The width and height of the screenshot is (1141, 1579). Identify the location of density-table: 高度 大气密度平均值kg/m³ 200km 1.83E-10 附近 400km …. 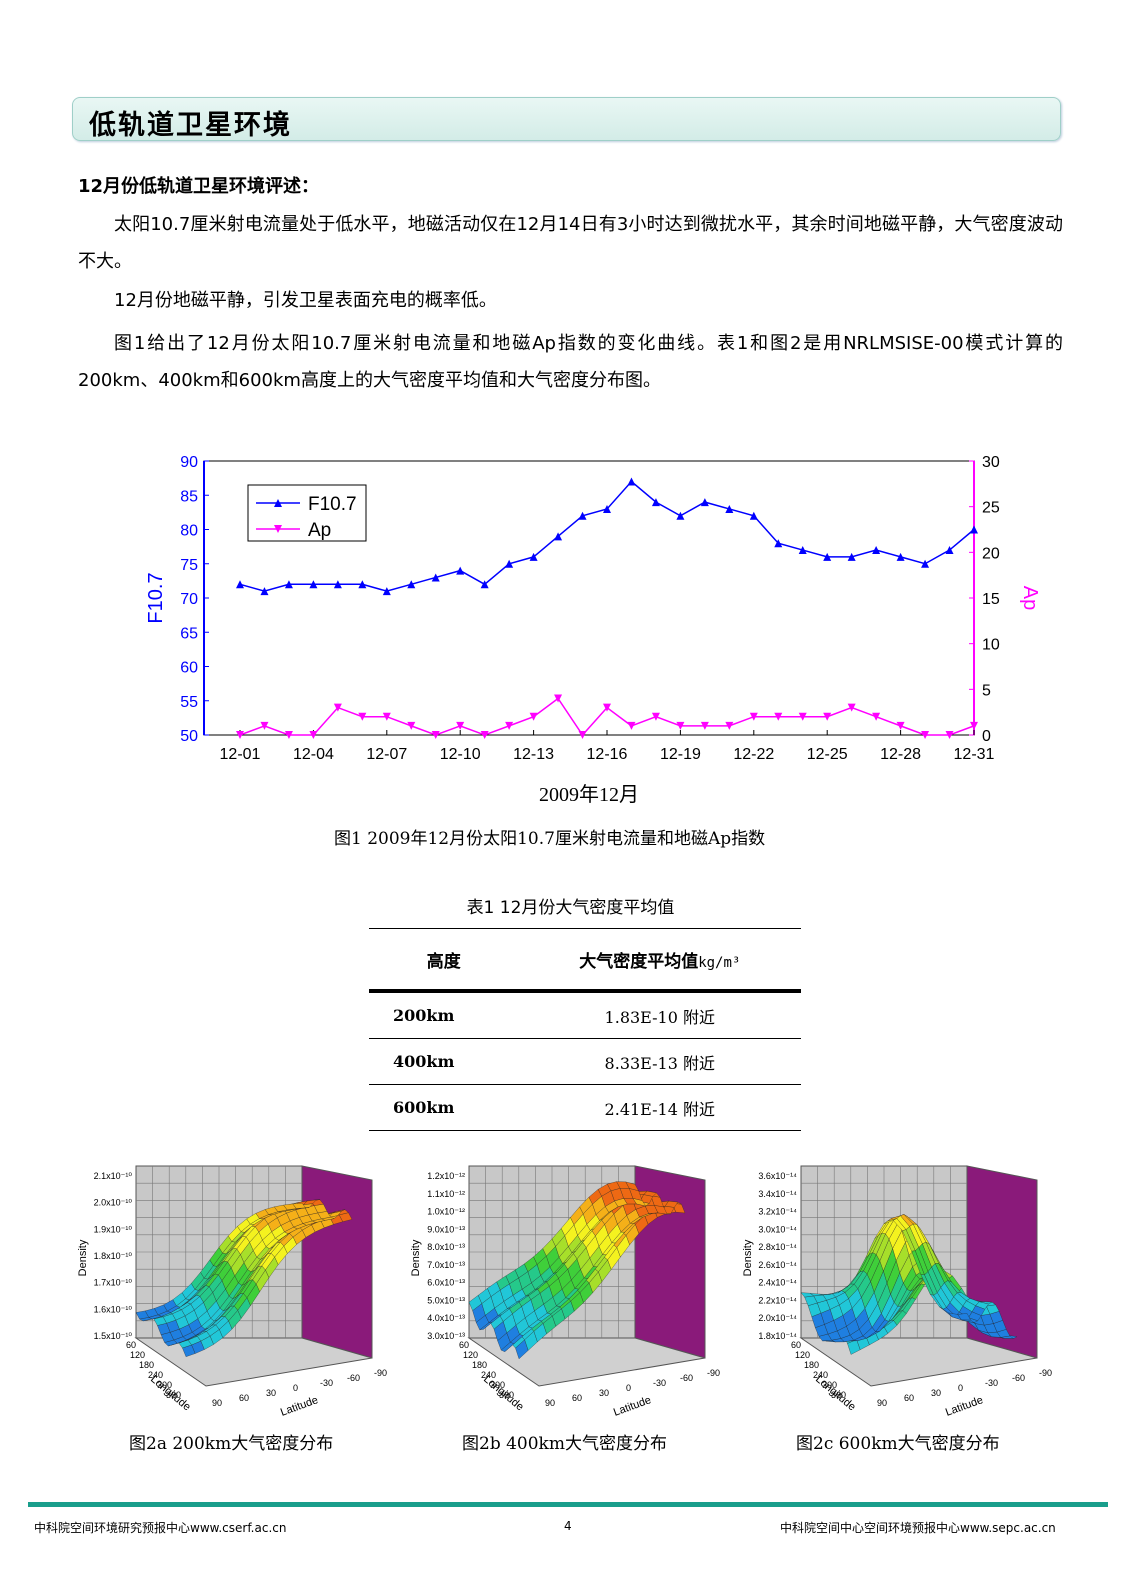
(585, 1029).